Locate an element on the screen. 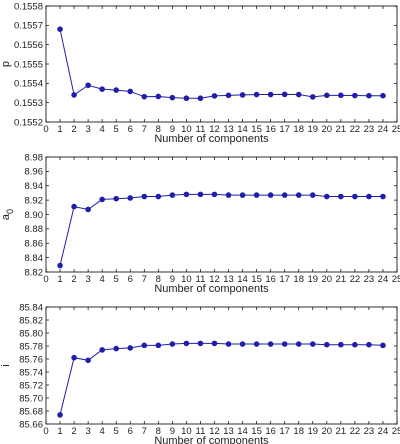 This screenshot has width=400, height=444. y-tick-label: 8.92 is located at coordinates (34, 200).